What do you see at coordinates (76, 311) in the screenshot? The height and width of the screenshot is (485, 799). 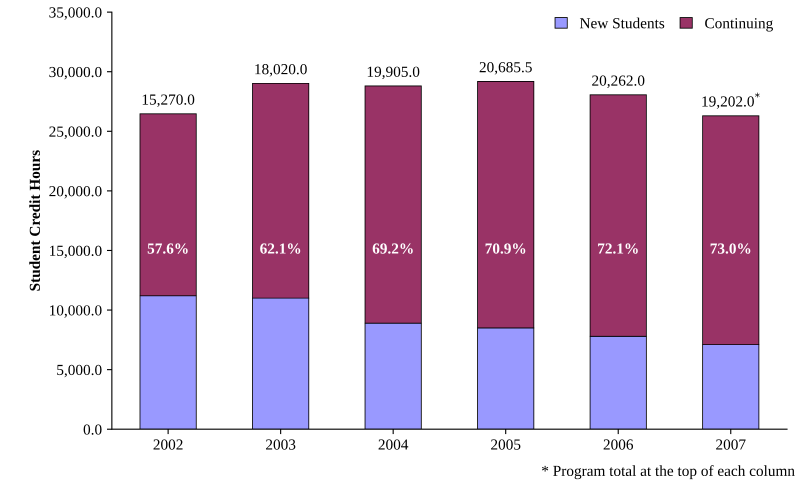 I see `y-tick-label: 10,000.0` at bounding box center [76, 311].